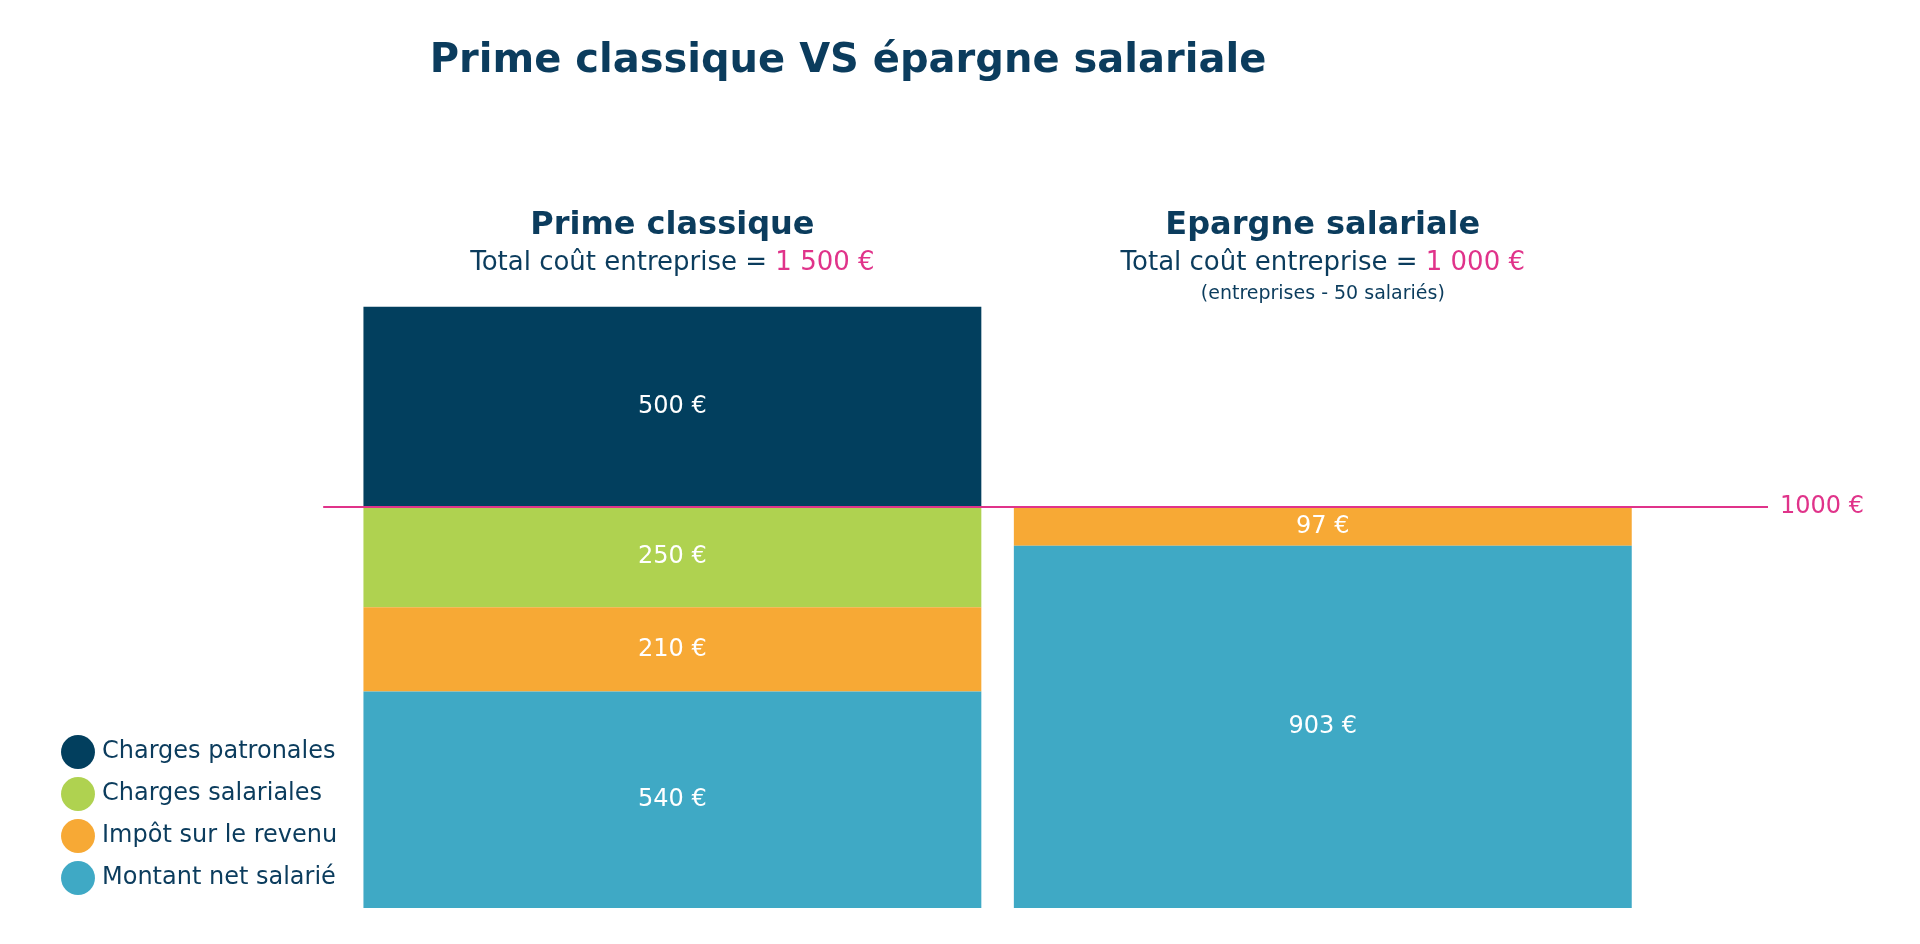 The image size is (1920, 944). What do you see at coordinates (672, 261) in the screenshot?
I see `text: Total coût entreprise = 1 500 €` at bounding box center [672, 261].